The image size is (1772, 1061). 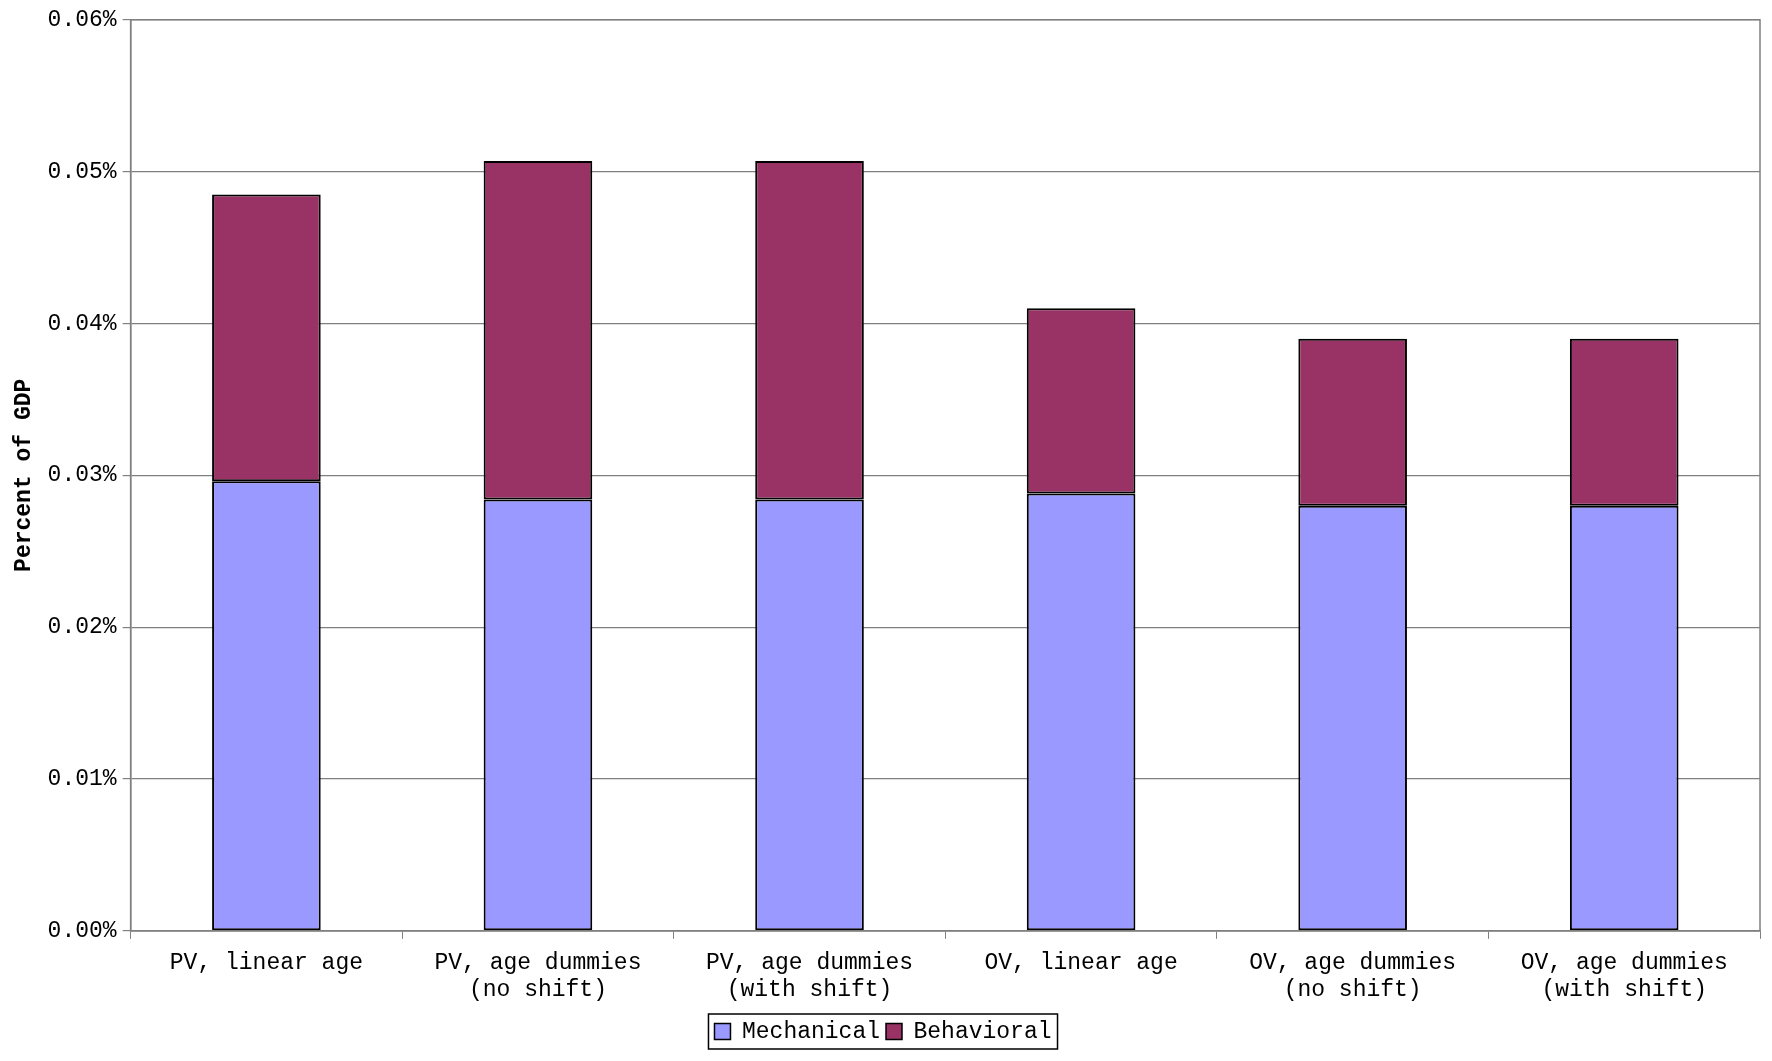 What do you see at coordinates (810, 976) in the screenshot?
I see `x-tick-label: PV, age dummies (with shift)` at bounding box center [810, 976].